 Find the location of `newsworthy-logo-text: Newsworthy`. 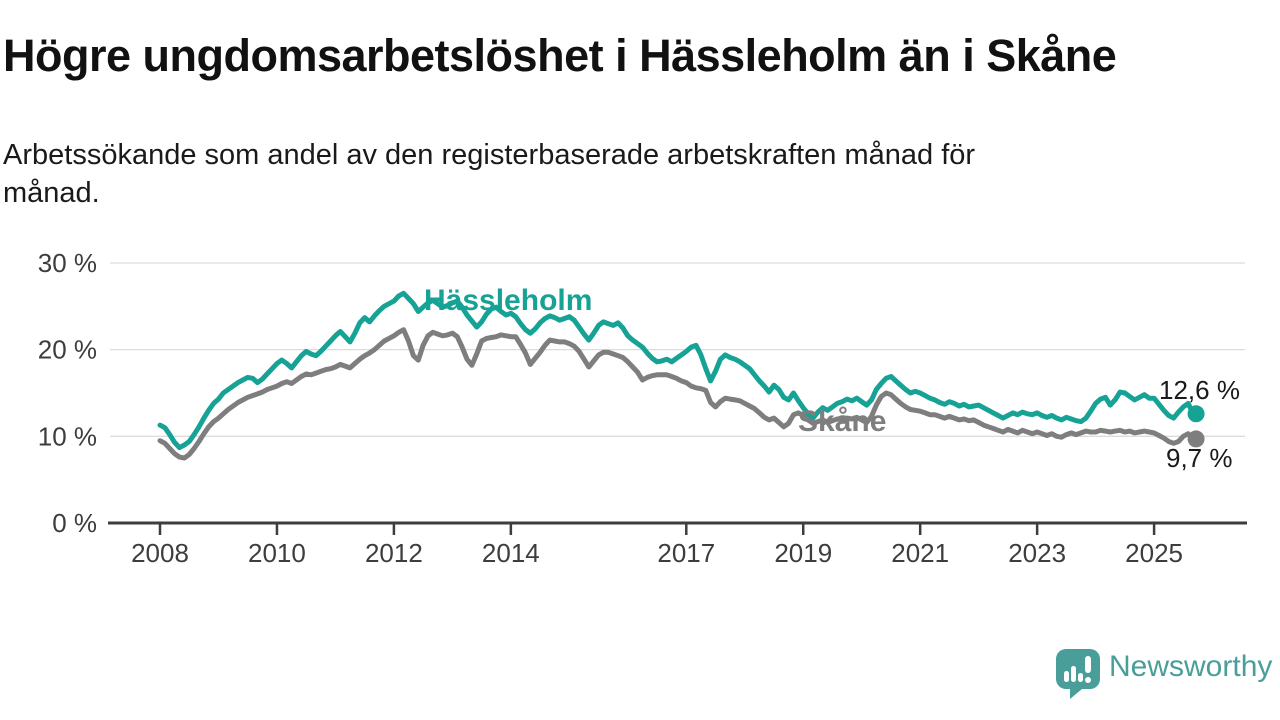

newsworthy-logo-text: Newsworthy is located at coordinates (1191, 666).